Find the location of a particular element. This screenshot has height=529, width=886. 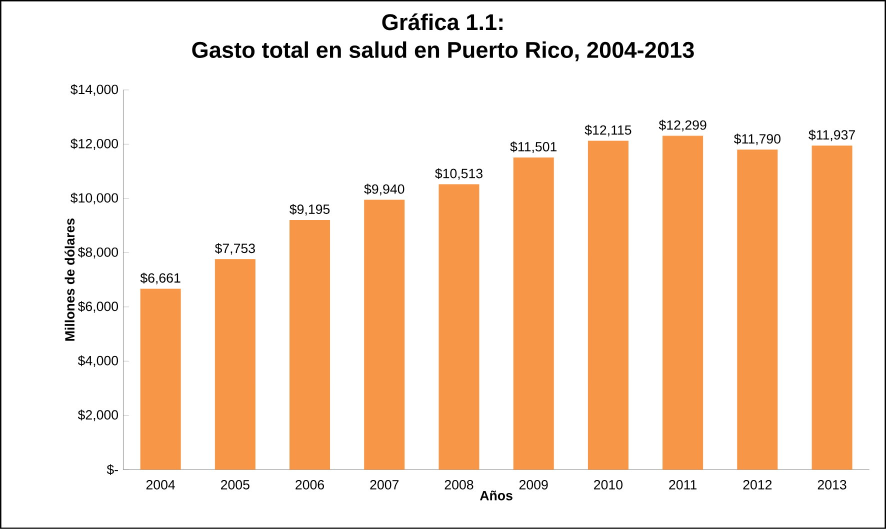

x-tick-label: 2008 is located at coordinates (459, 485).